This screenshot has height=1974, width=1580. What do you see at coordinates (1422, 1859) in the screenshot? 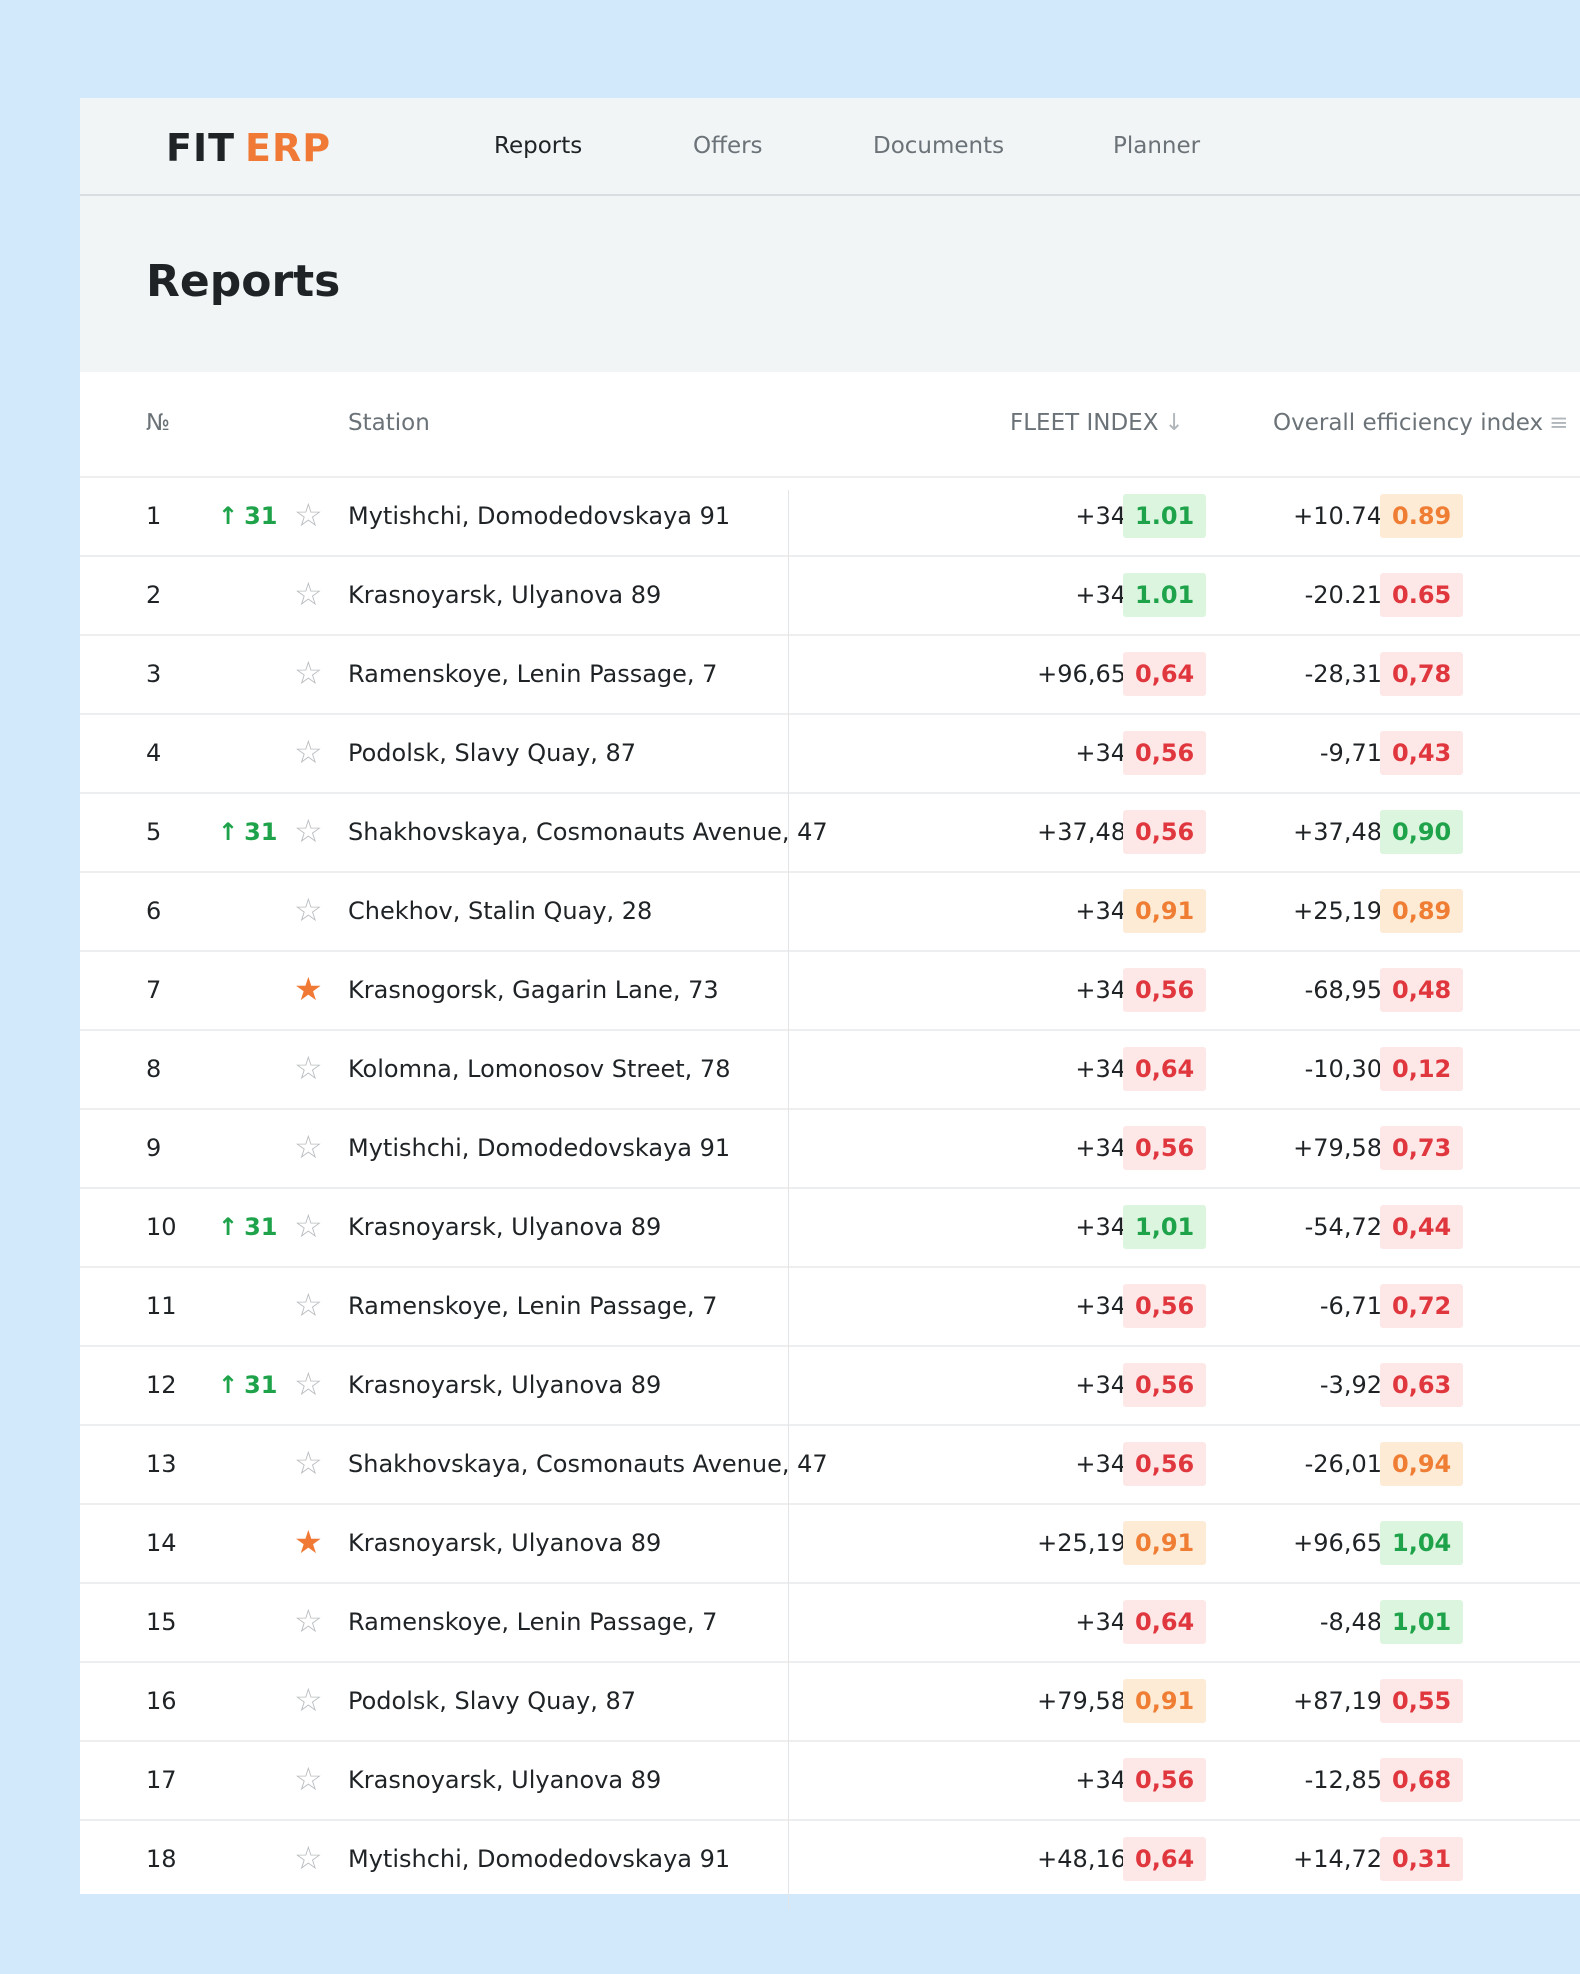
I see `efficiency-badge: 0,31` at bounding box center [1422, 1859].